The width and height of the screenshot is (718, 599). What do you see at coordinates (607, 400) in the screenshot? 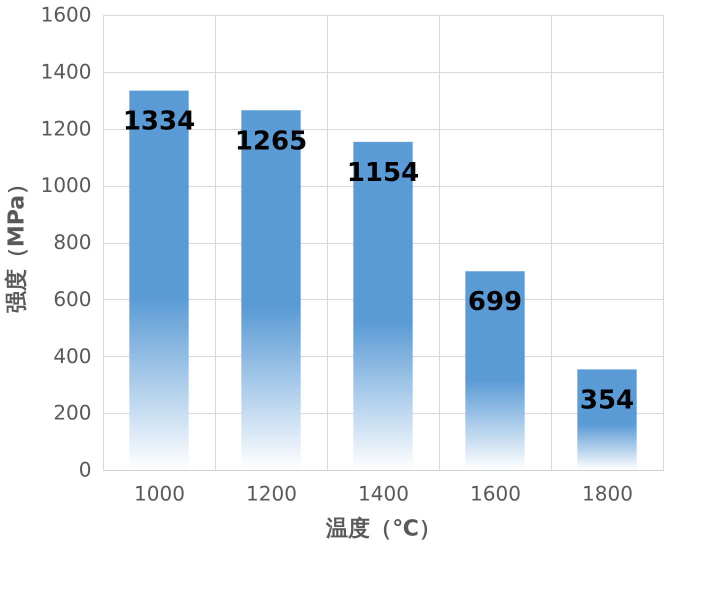
I see `data-label: 354` at bounding box center [607, 400].